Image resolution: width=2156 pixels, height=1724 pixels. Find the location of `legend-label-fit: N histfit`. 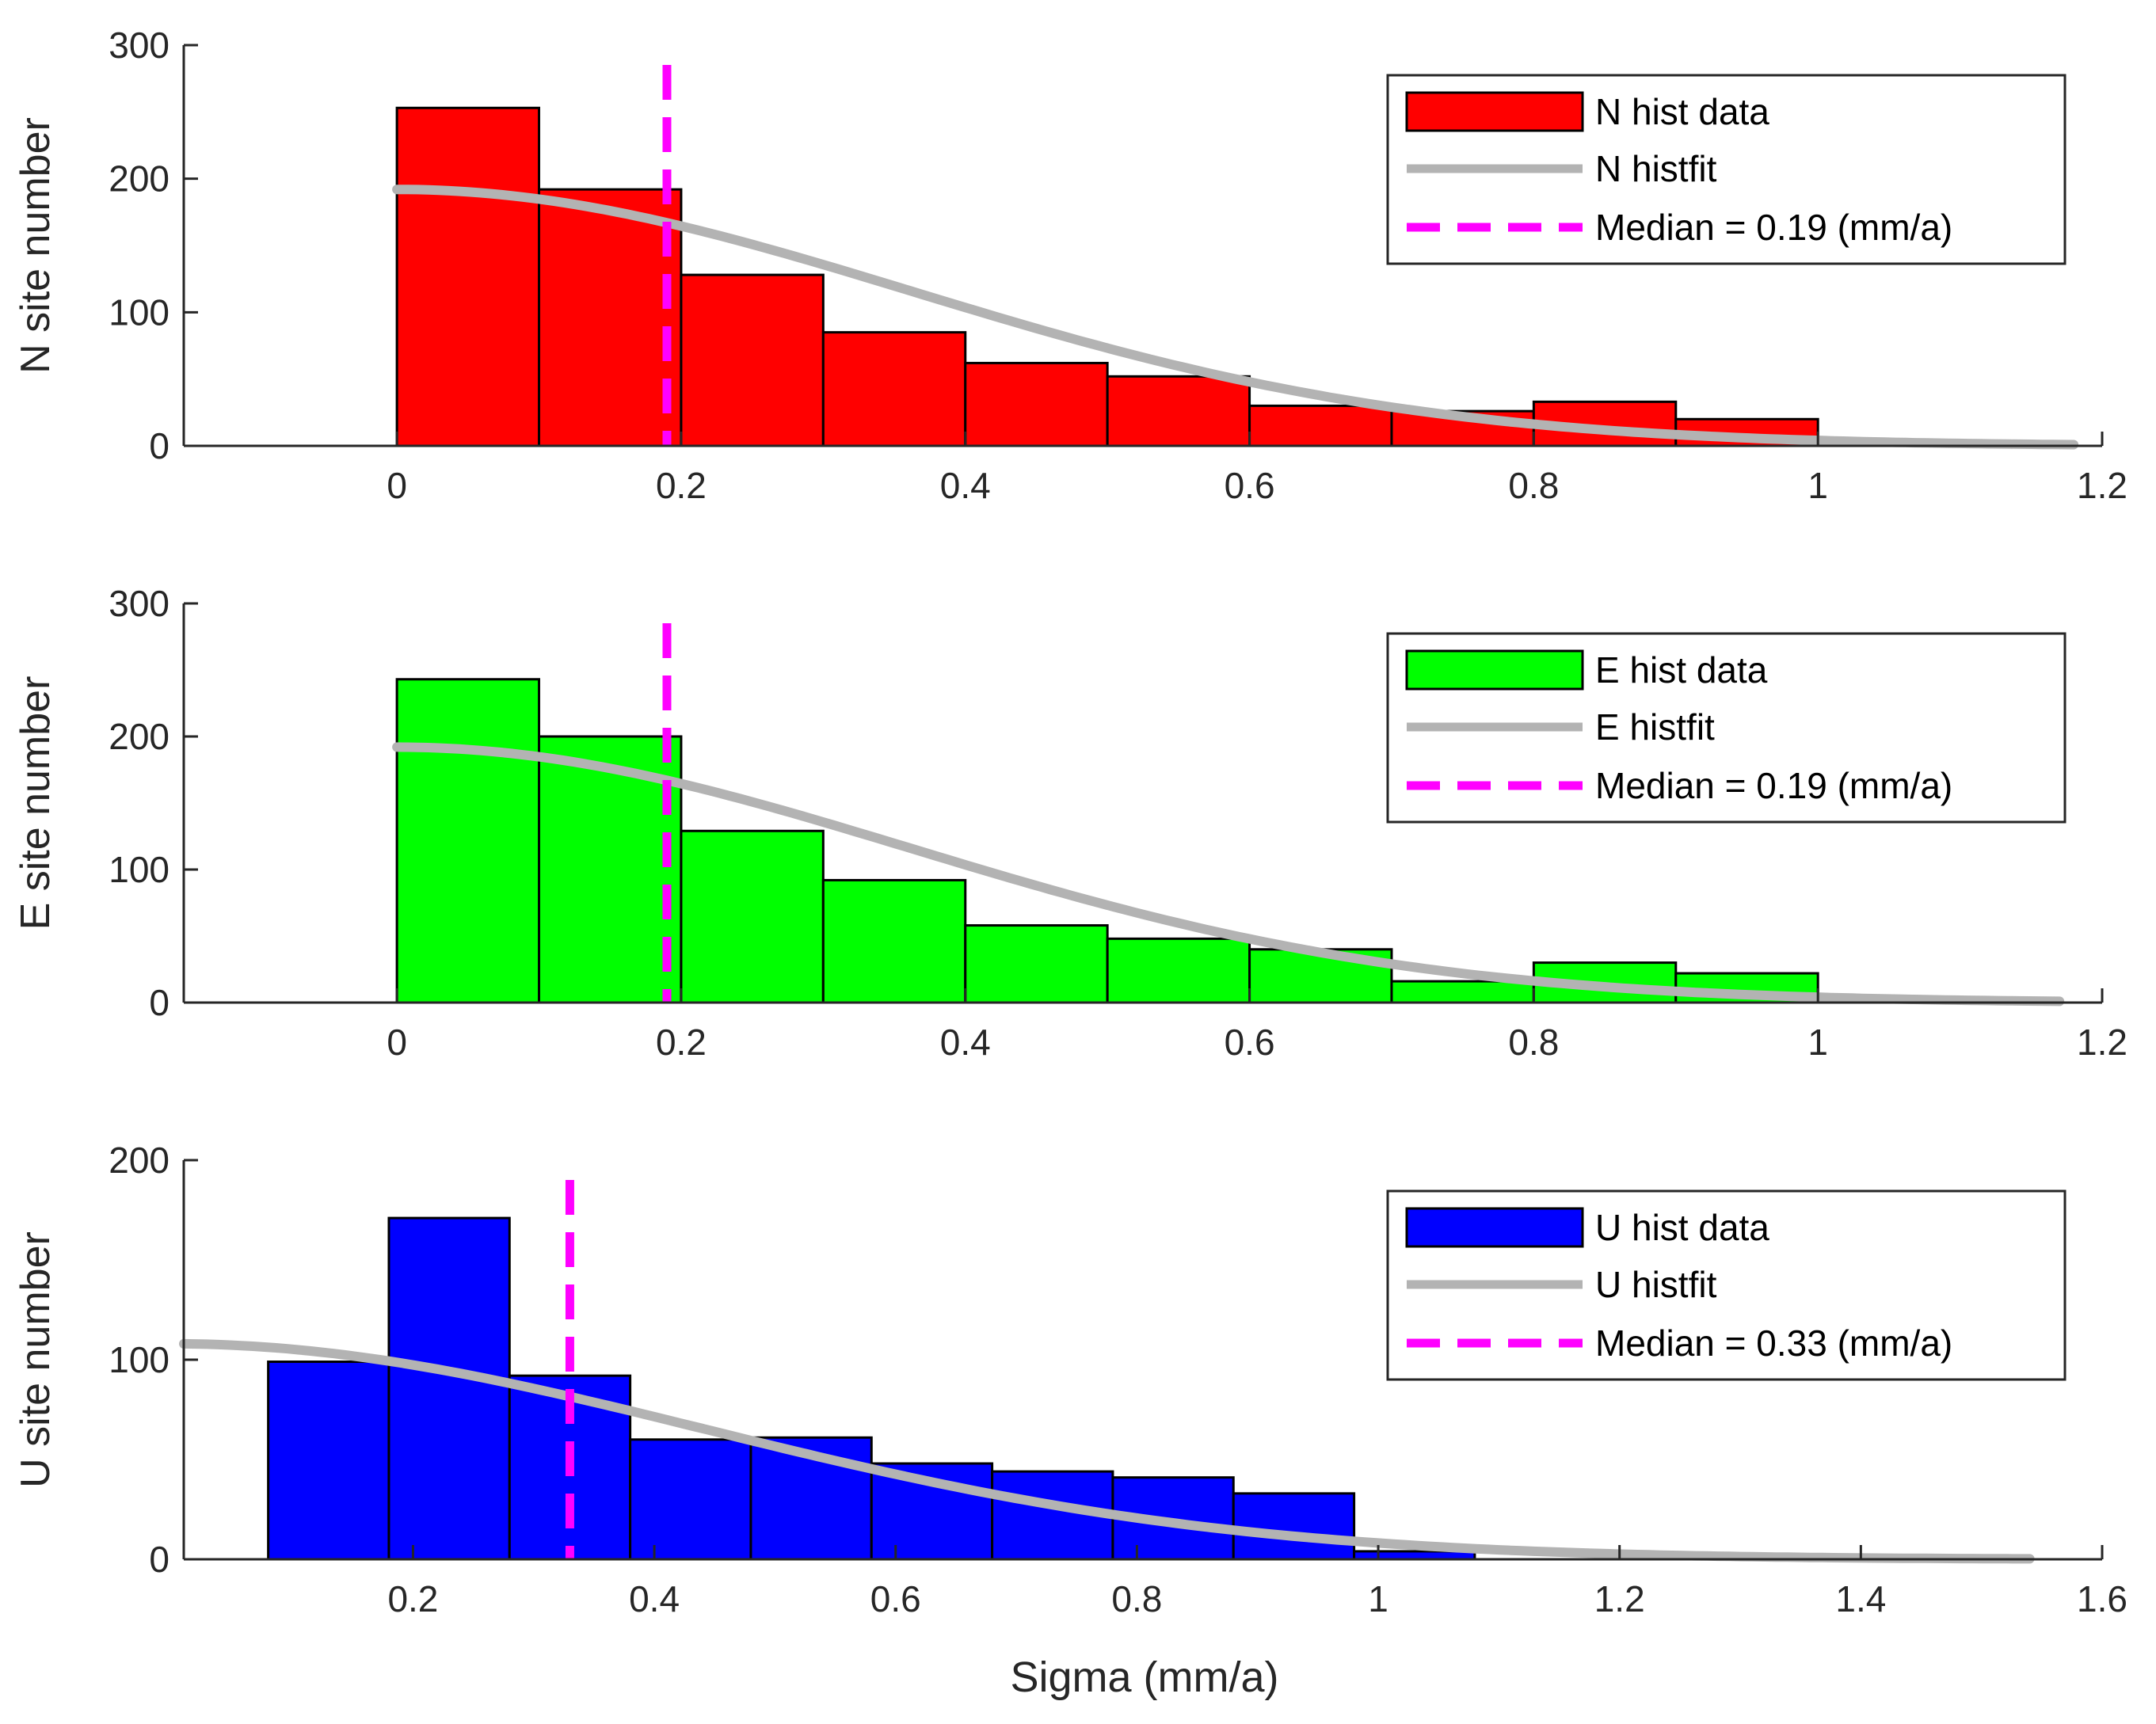

legend-label-fit: N histfit is located at coordinates (1656, 168).